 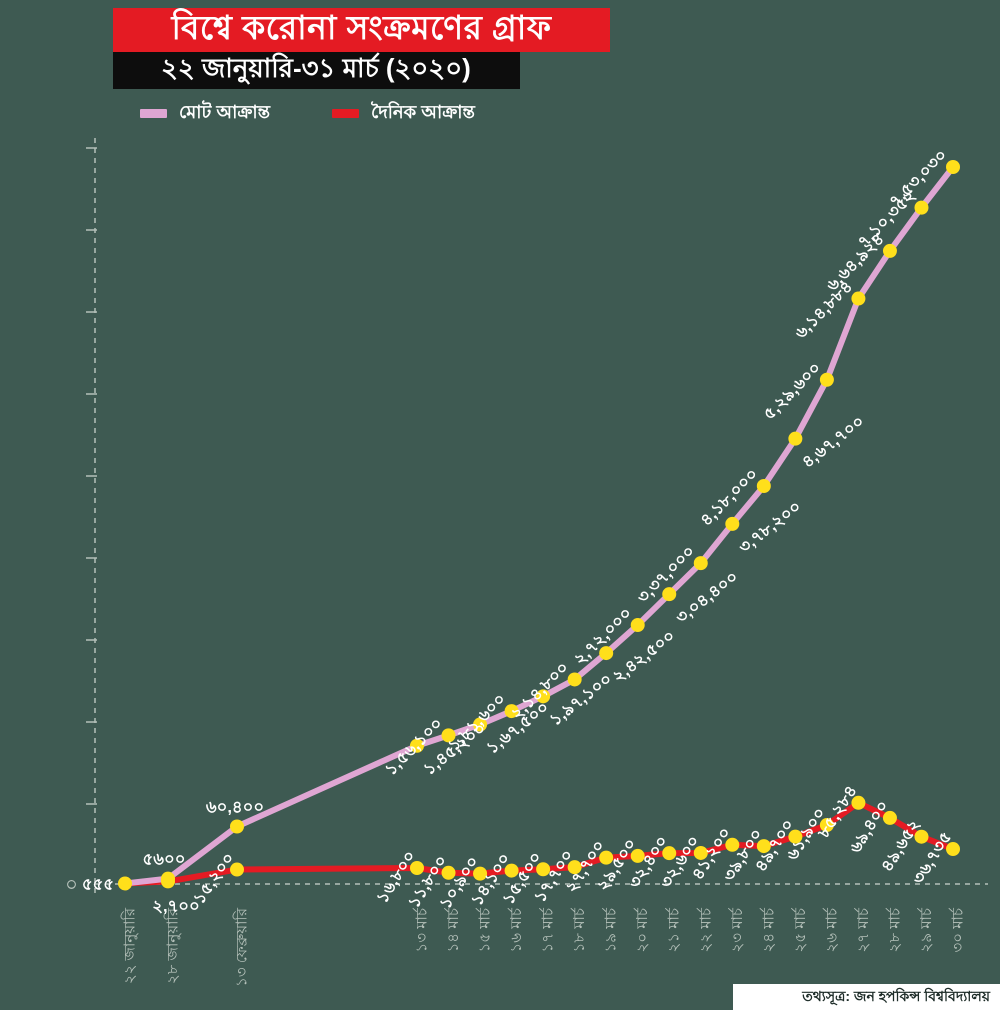 What do you see at coordinates (422, 929) in the screenshot?
I see `x-axis-label: ১৩ মার্চ` at bounding box center [422, 929].